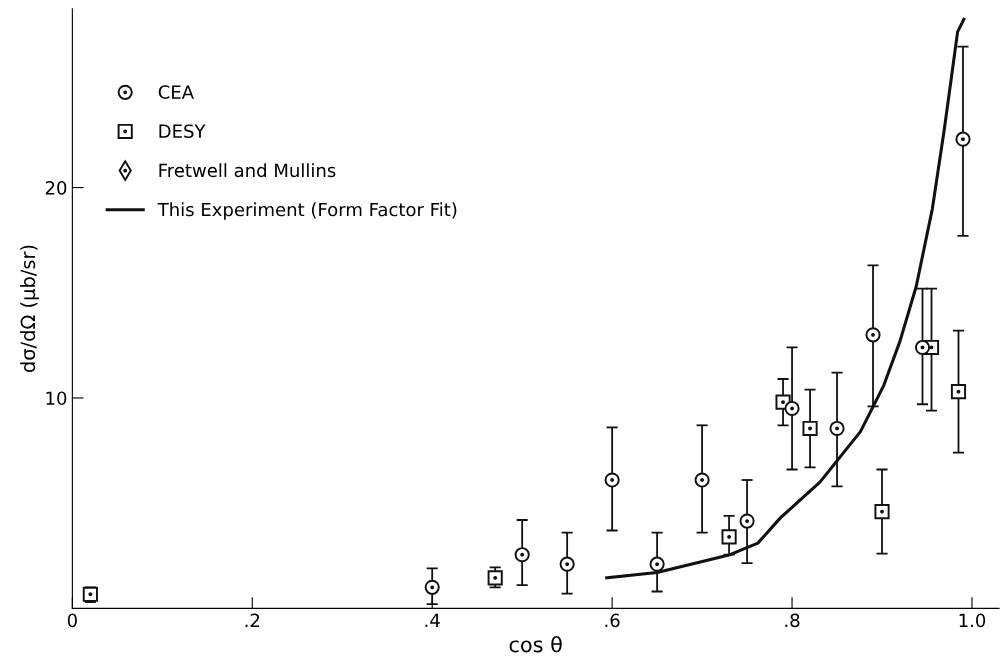 The height and width of the screenshot is (670, 1005). What do you see at coordinates (432, 620) in the screenshot?
I see `x-tick-label: .4` at bounding box center [432, 620].